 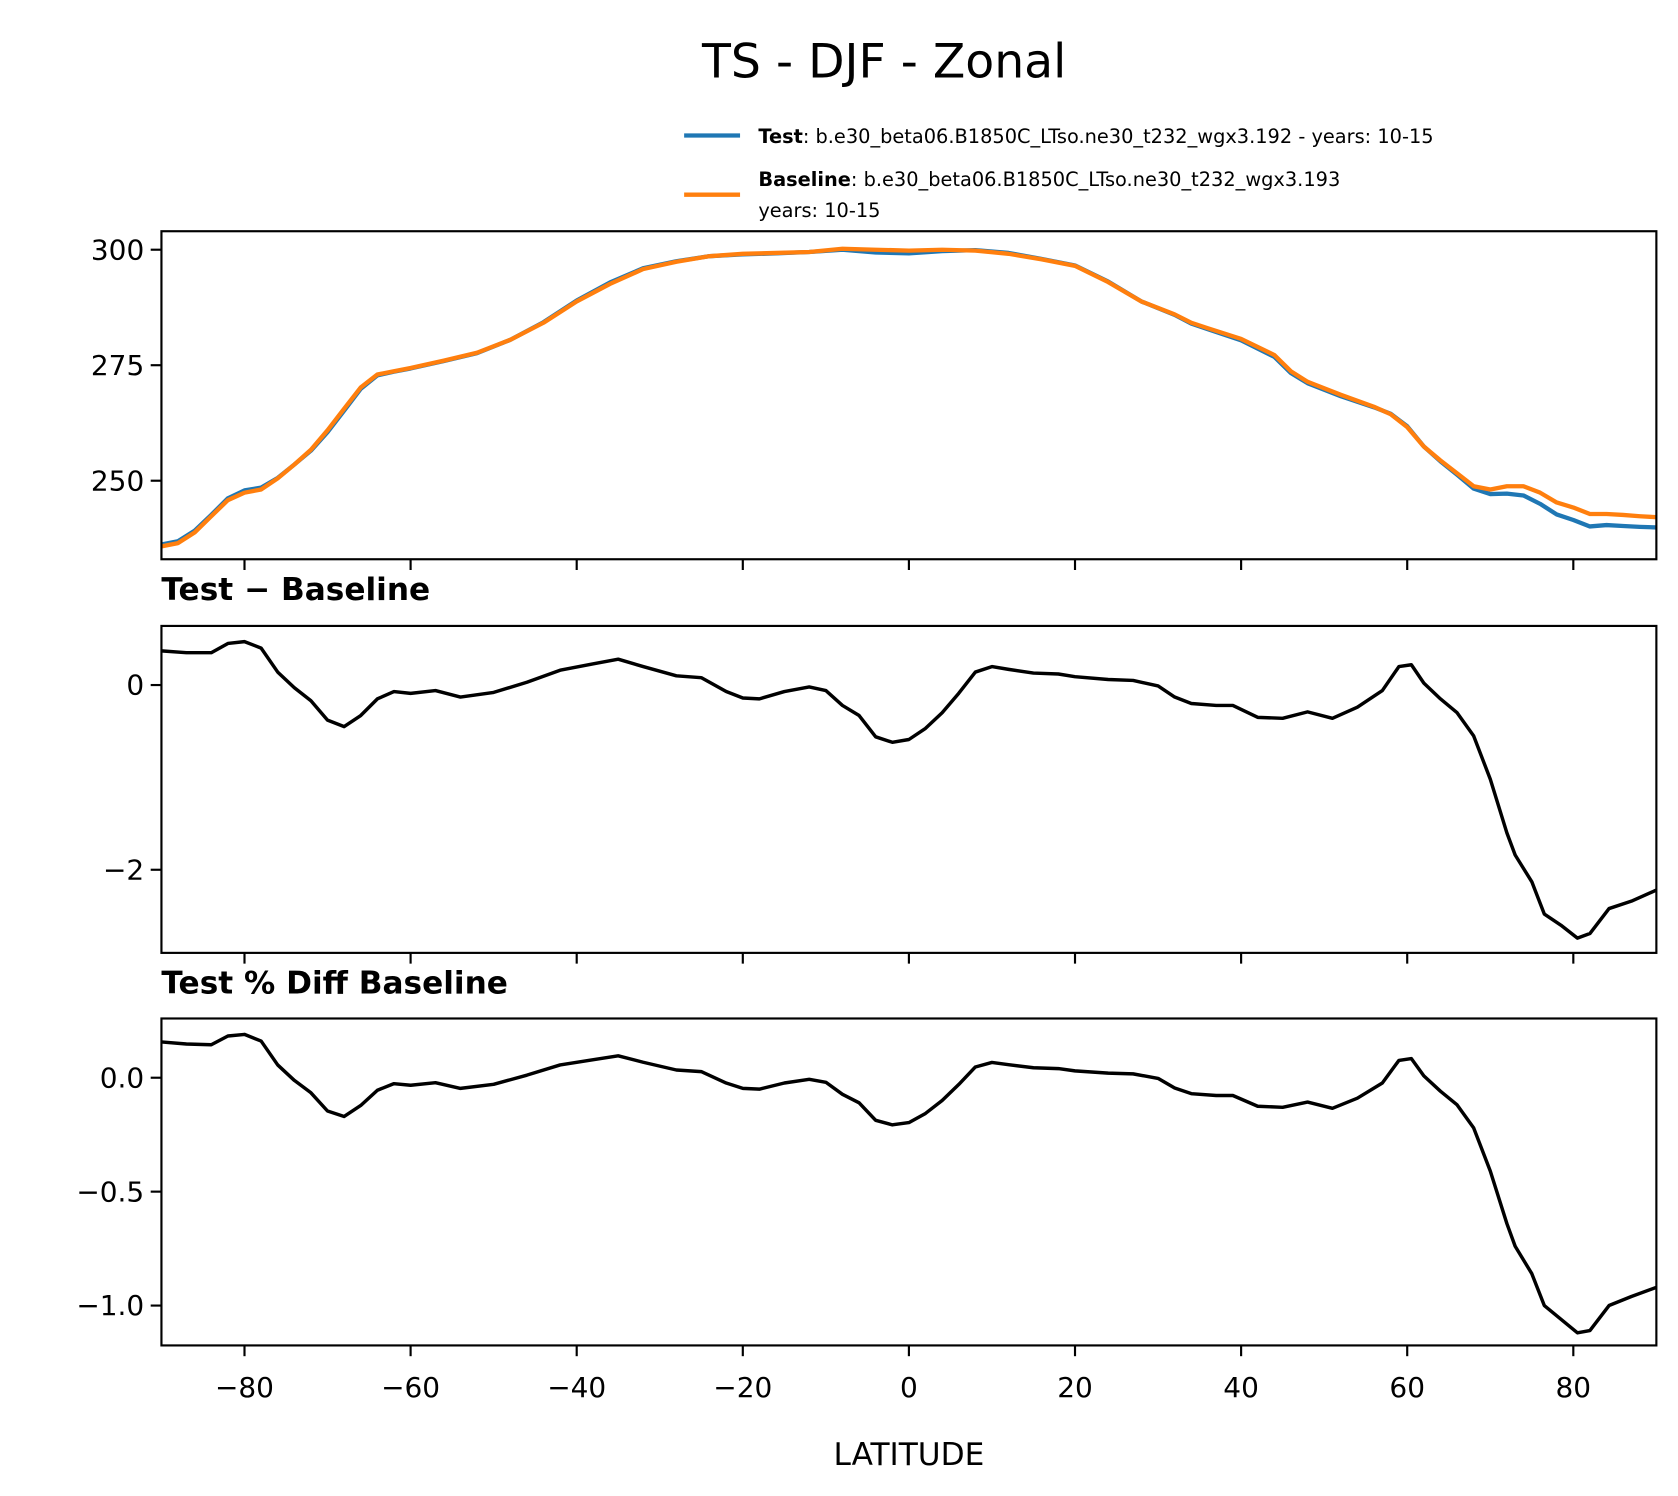 What do you see at coordinates (804, 179) in the screenshot?
I see `legend-label-baseline: Baseline` at bounding box center [804, 179].